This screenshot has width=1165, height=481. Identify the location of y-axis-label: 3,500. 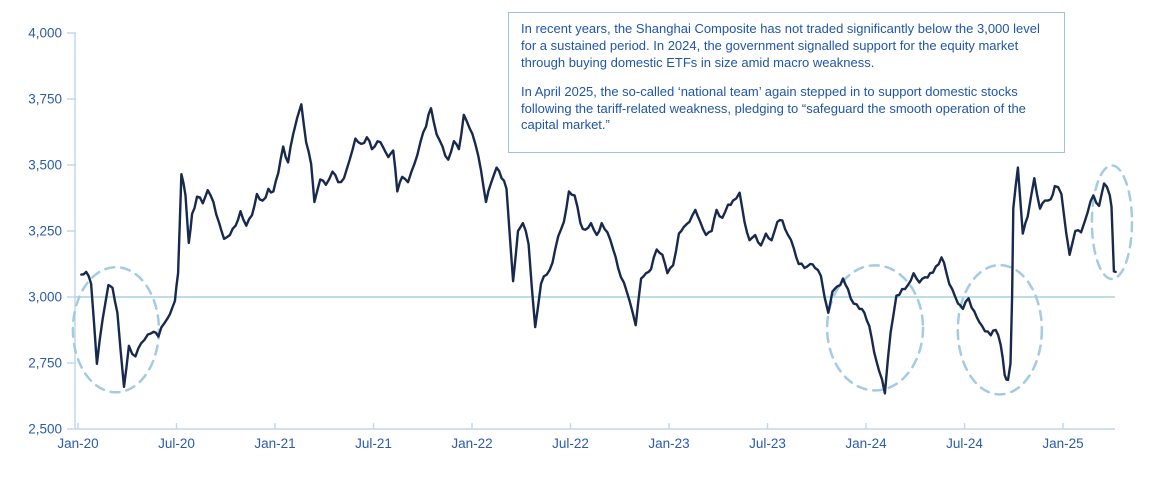
(45, 165).